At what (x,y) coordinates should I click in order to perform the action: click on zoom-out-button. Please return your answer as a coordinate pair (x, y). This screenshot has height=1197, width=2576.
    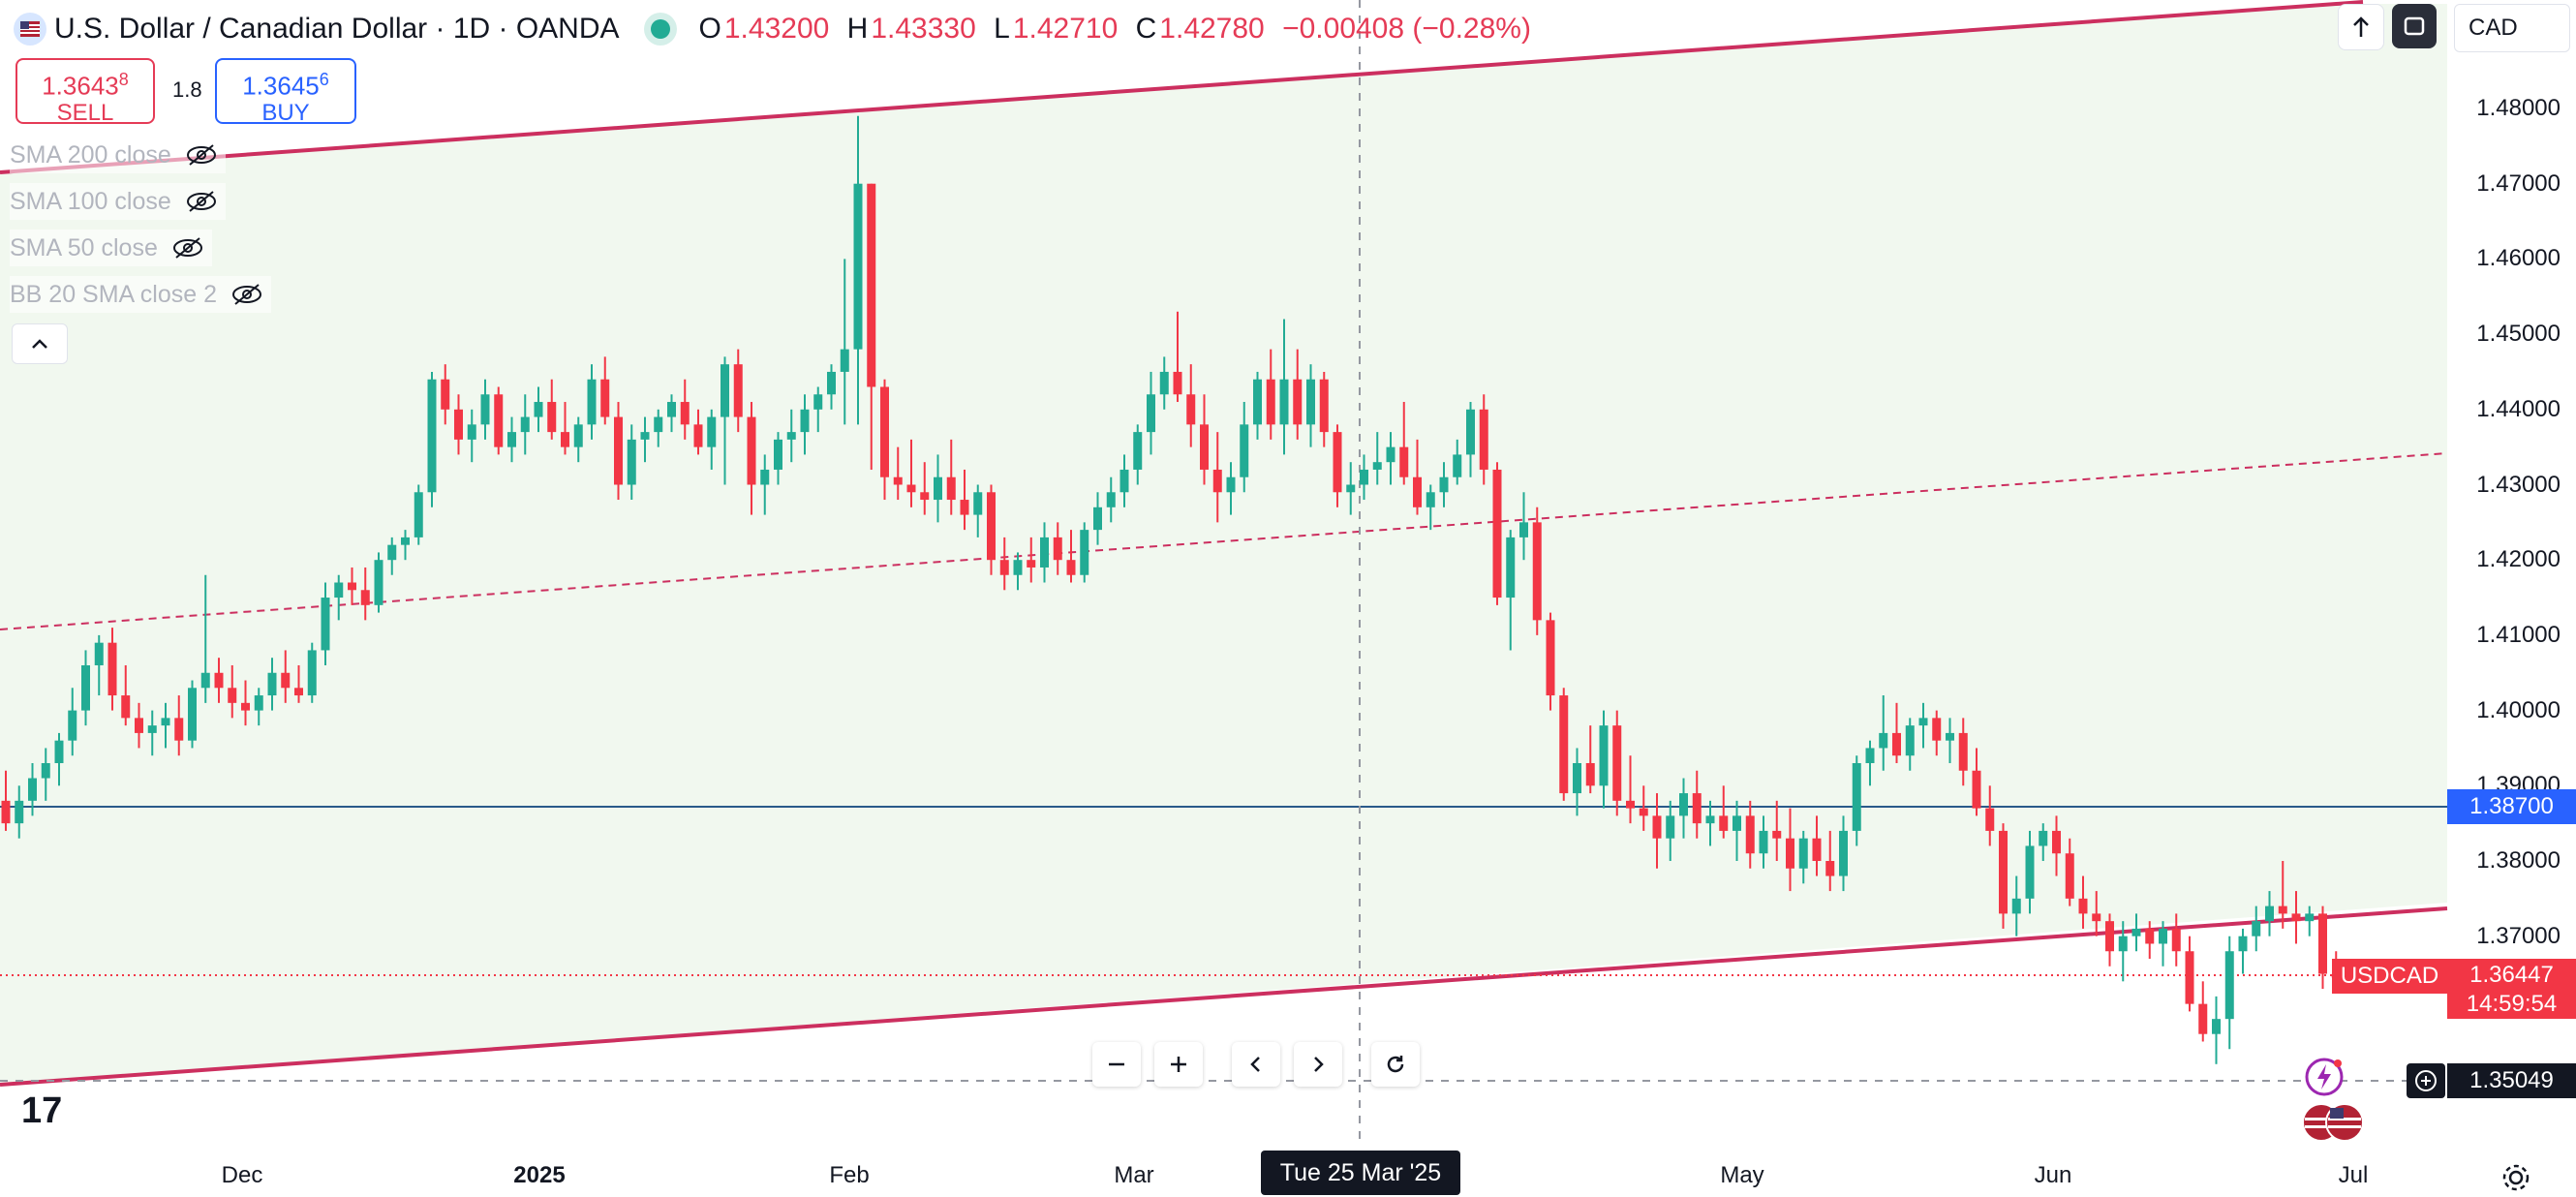
    Looking at the image, I should click on (1116, 1064).